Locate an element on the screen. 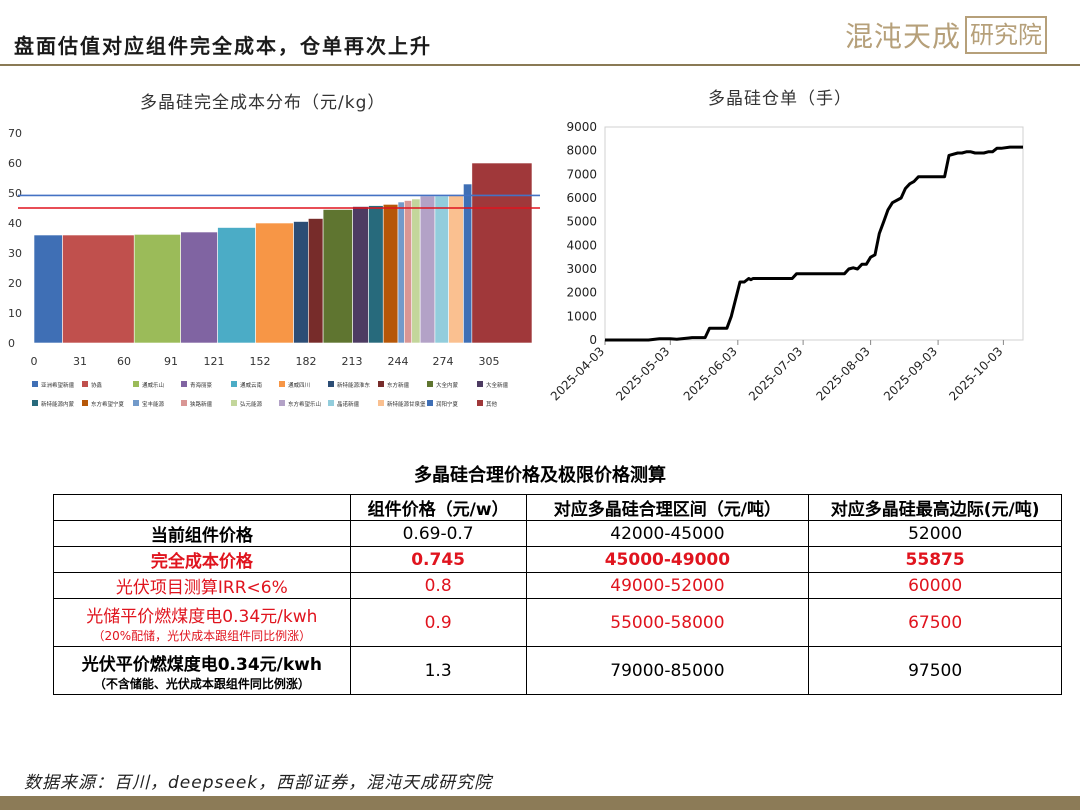  legend-label: 新特能源内蒙 is located at coordinates (58, 404).